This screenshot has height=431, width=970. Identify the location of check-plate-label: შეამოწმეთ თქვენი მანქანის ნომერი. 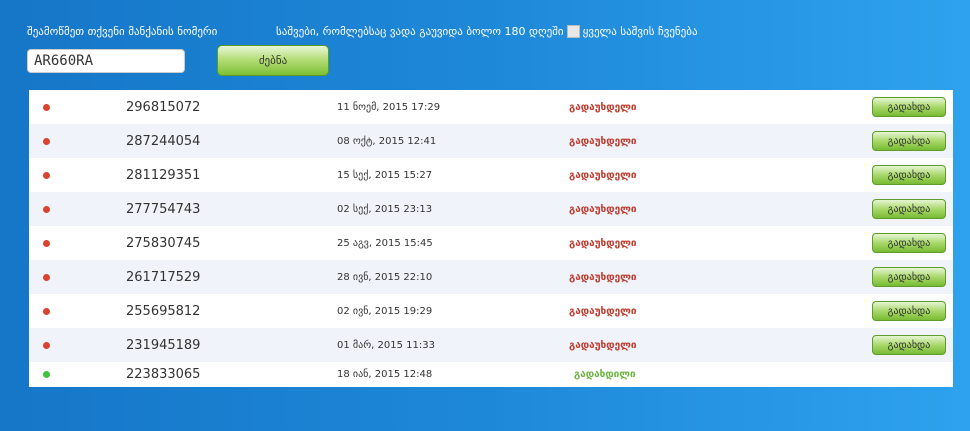
(122, 31).